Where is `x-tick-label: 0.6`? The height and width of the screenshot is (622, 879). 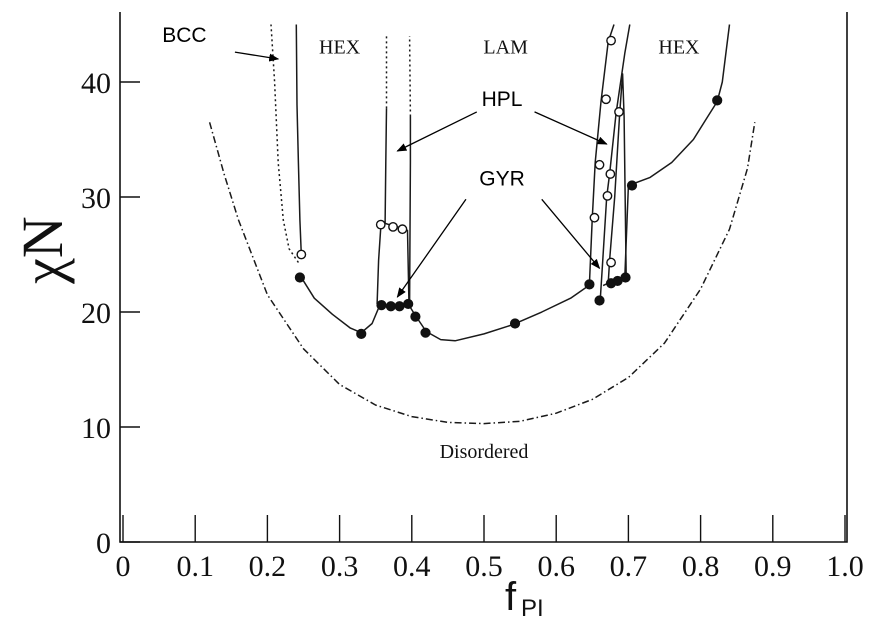 x-tick-label: 0.6 is located at coordinates (556, 566).